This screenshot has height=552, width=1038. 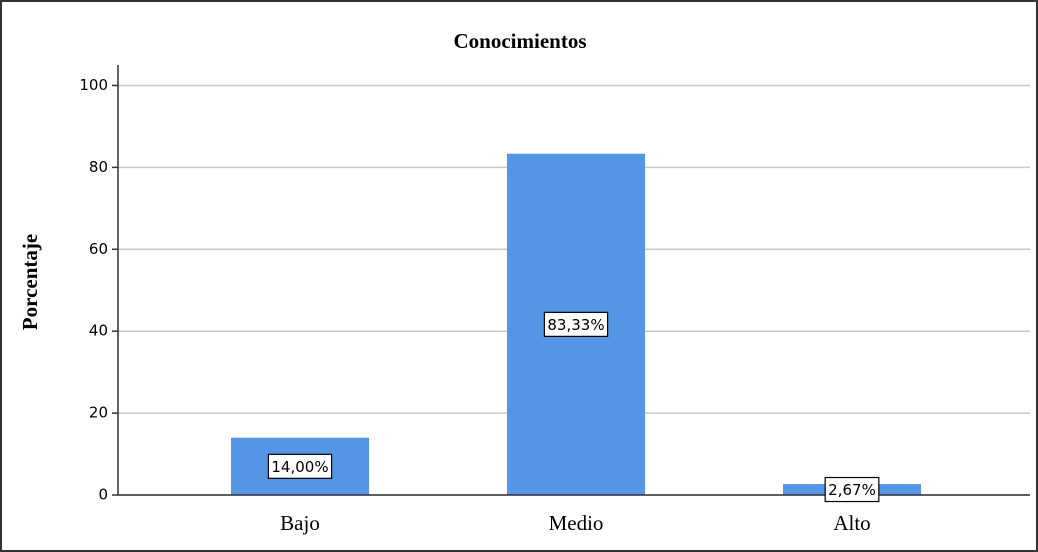 I want to click on y-tick-label: 60, so click(x=98, y=249).